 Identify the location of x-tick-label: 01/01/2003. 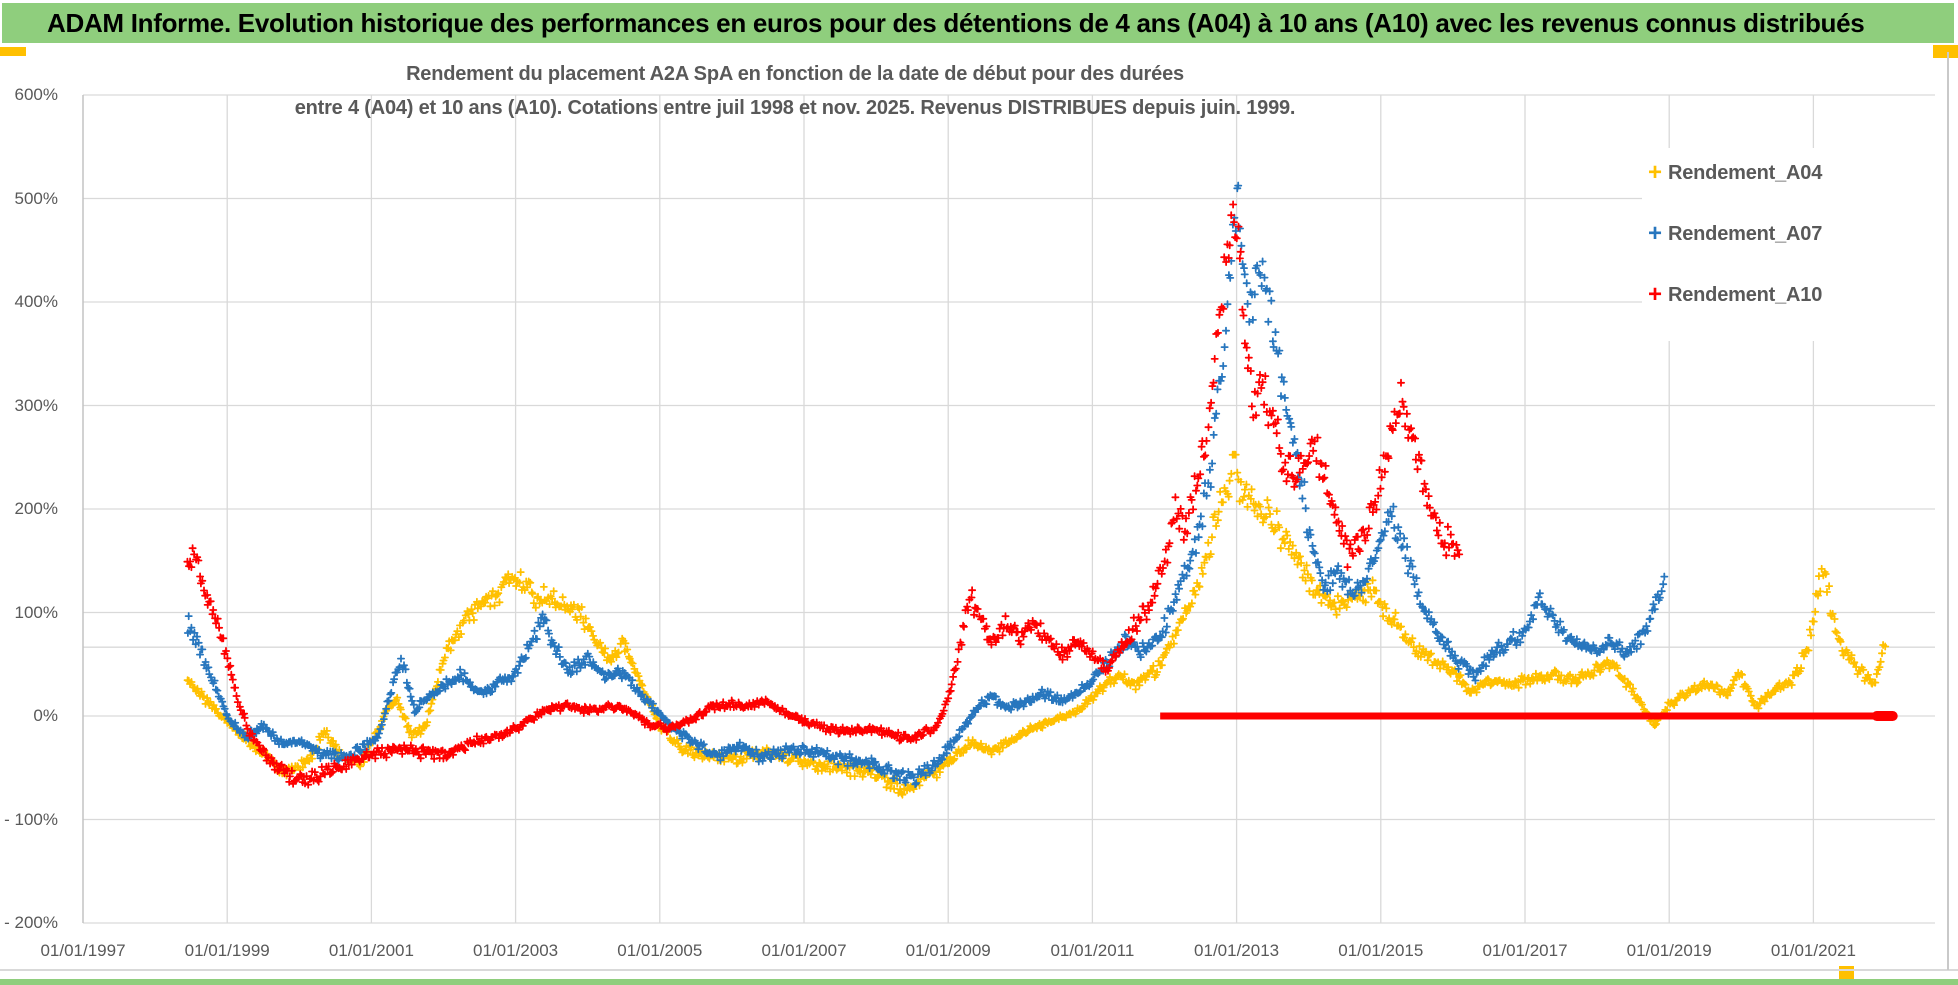
(516, 950).